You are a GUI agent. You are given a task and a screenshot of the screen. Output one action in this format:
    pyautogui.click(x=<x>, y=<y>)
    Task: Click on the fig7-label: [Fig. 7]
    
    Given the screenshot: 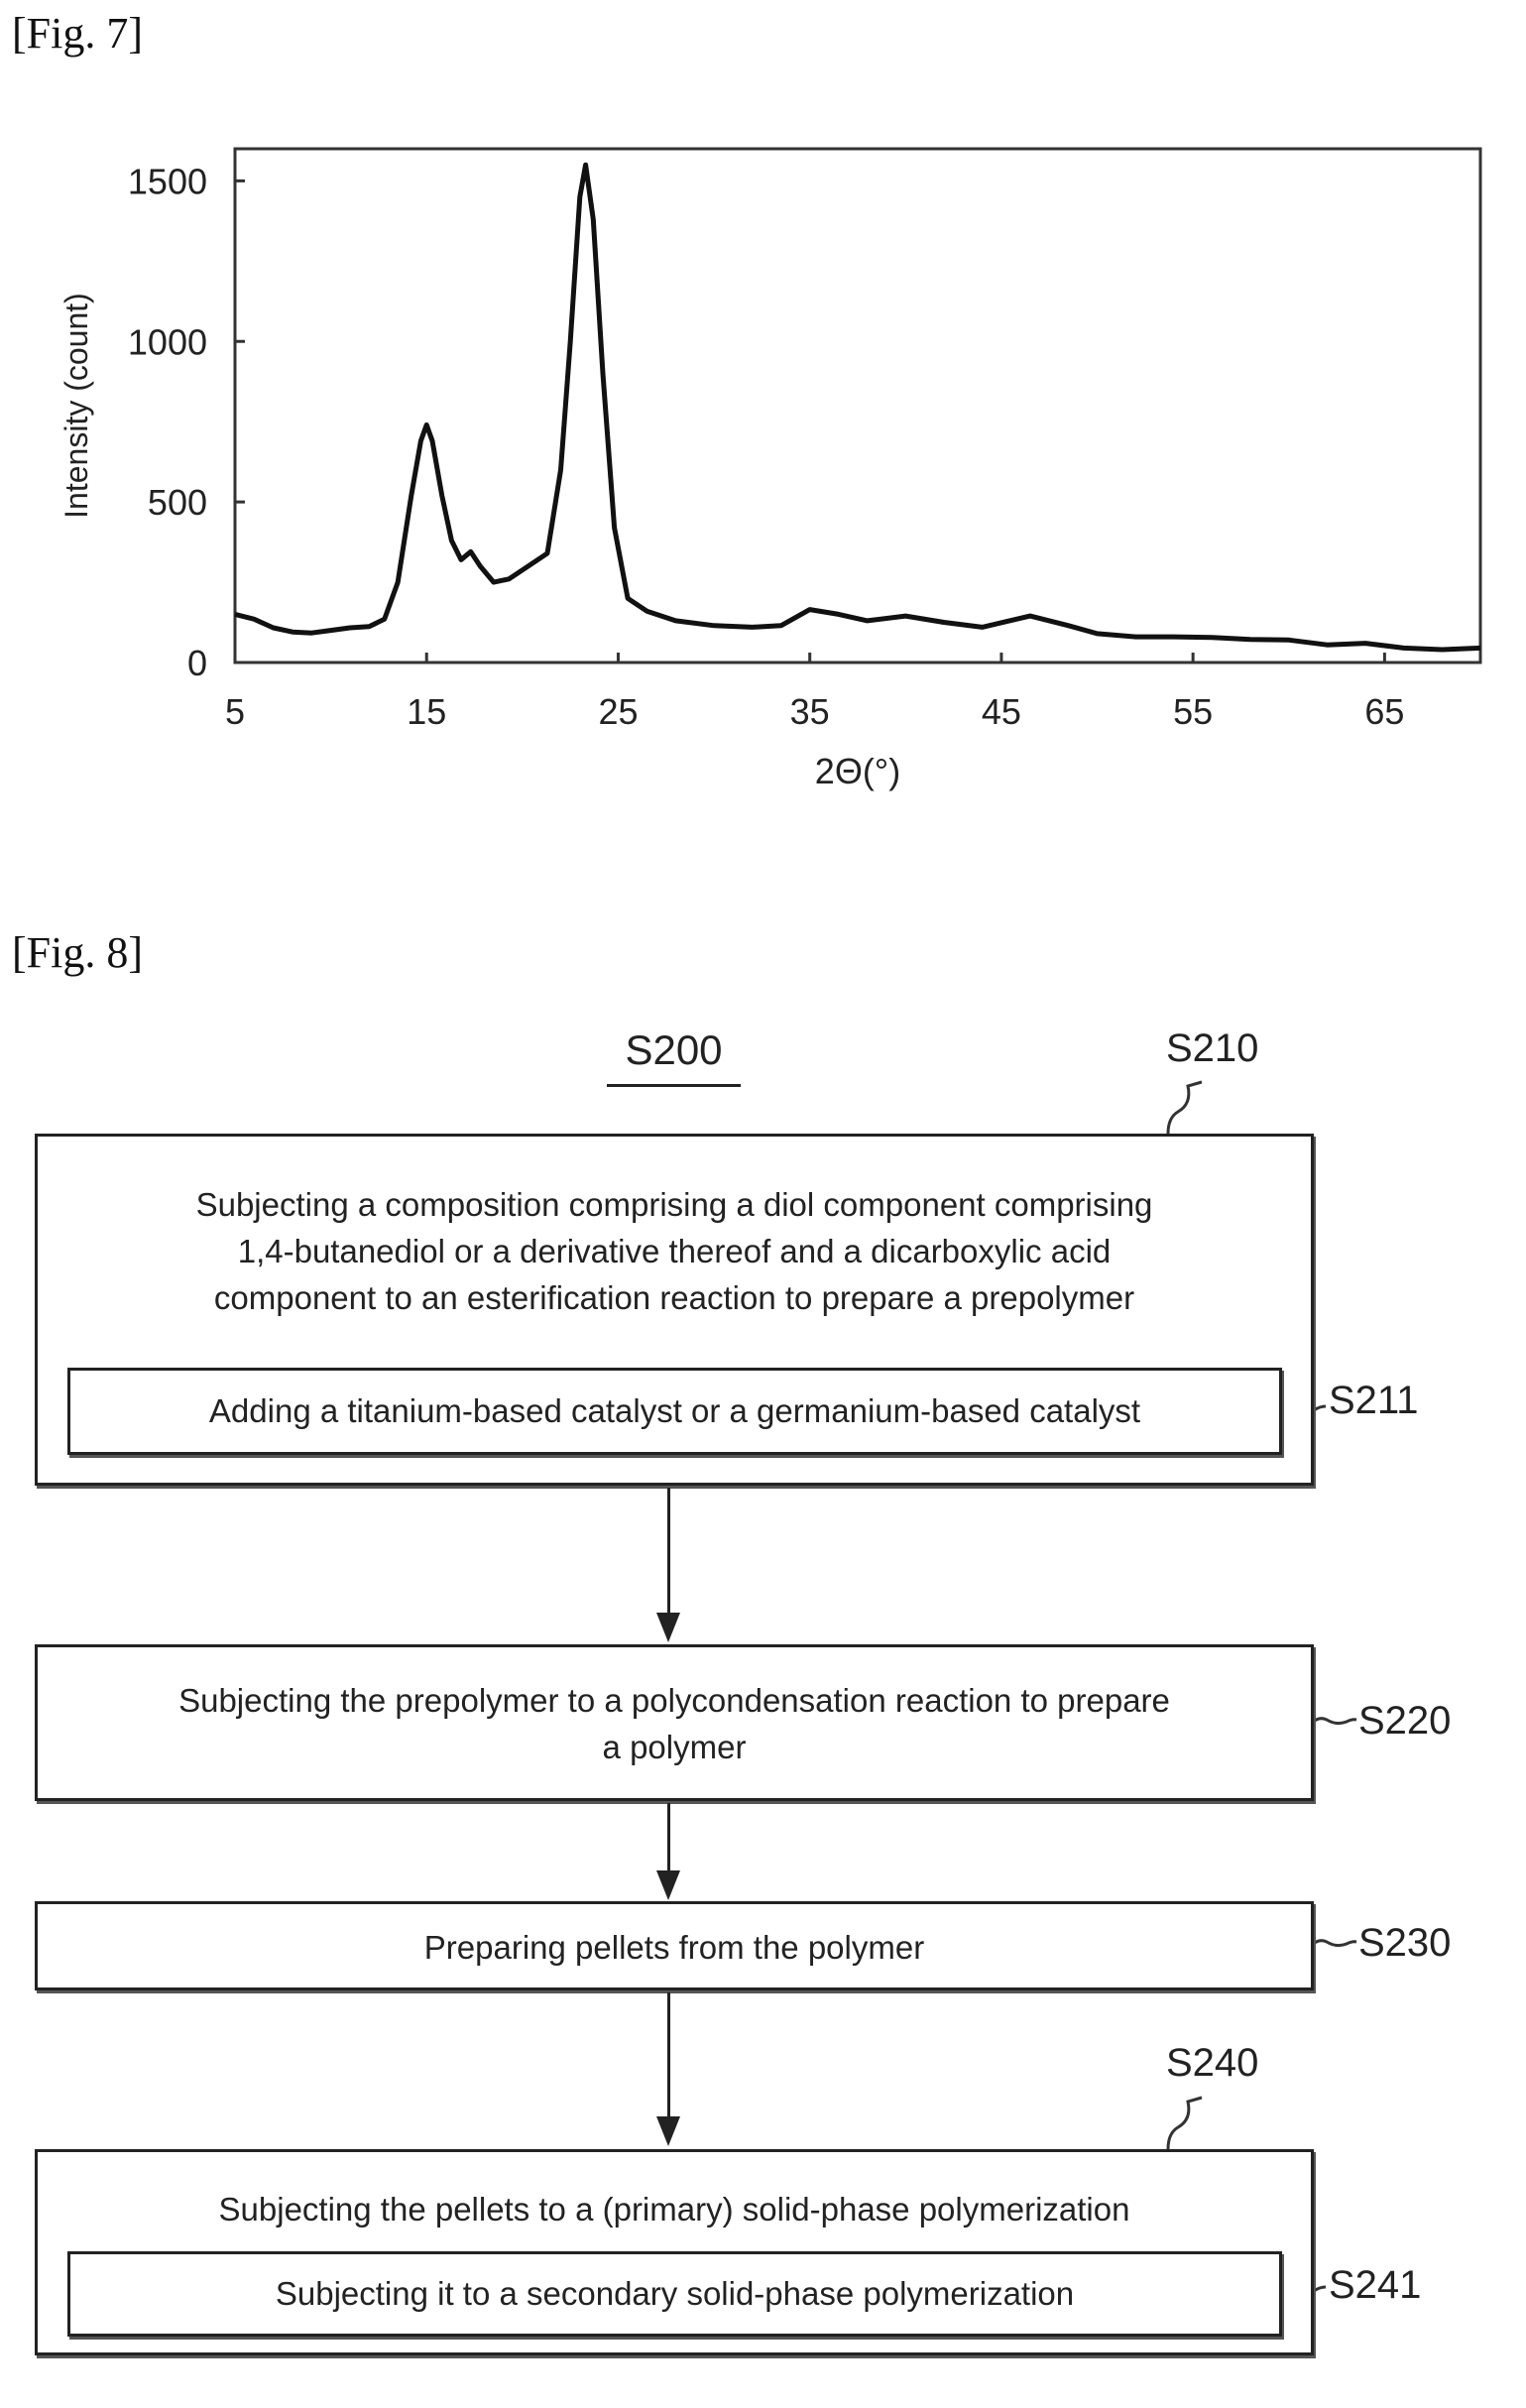 What is the action you would take?
    pyautogui.click(x=77, y=33)
    